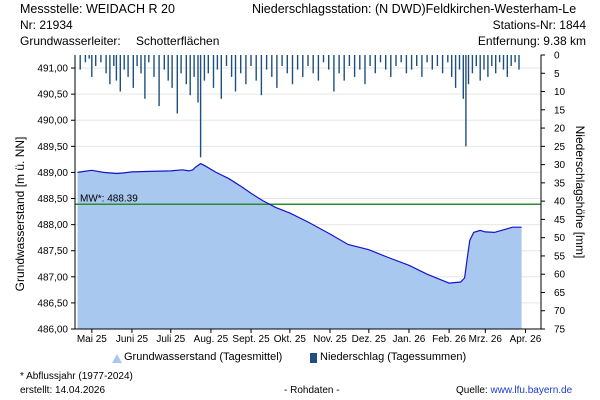  Describe the element at coordinates (409, 339) in the screenshot. I see `x-tick-label: Jan. 26` at that location.